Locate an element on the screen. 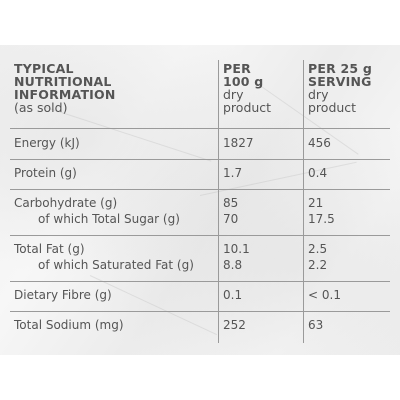 The height and width of the screenshot is (400, 400). header-title-line-1: TYPICAL is located at coordinates (44, 68).